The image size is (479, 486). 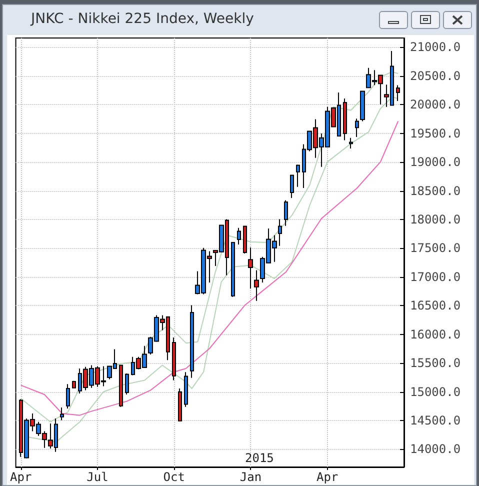 I want to click on y-tick-label: 16000.0, so click(x=435, y=334).